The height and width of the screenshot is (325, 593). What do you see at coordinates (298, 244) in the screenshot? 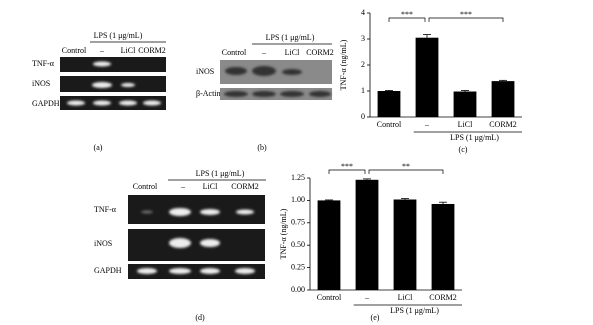
I see `y-tick-label: 0.50` at bounding box center [298, 244].